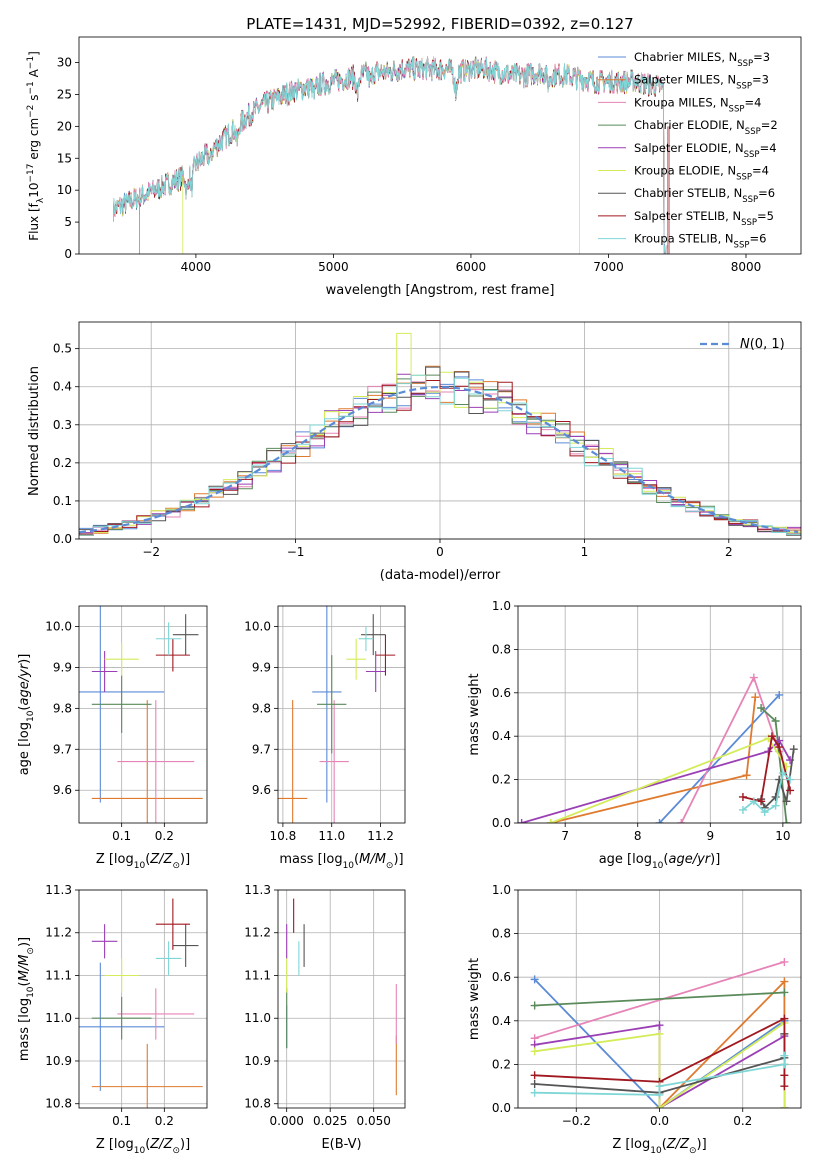  Describe the element at coordinates (440, 552) in the screenshot. I see `tick-label-x: 0` at that location.